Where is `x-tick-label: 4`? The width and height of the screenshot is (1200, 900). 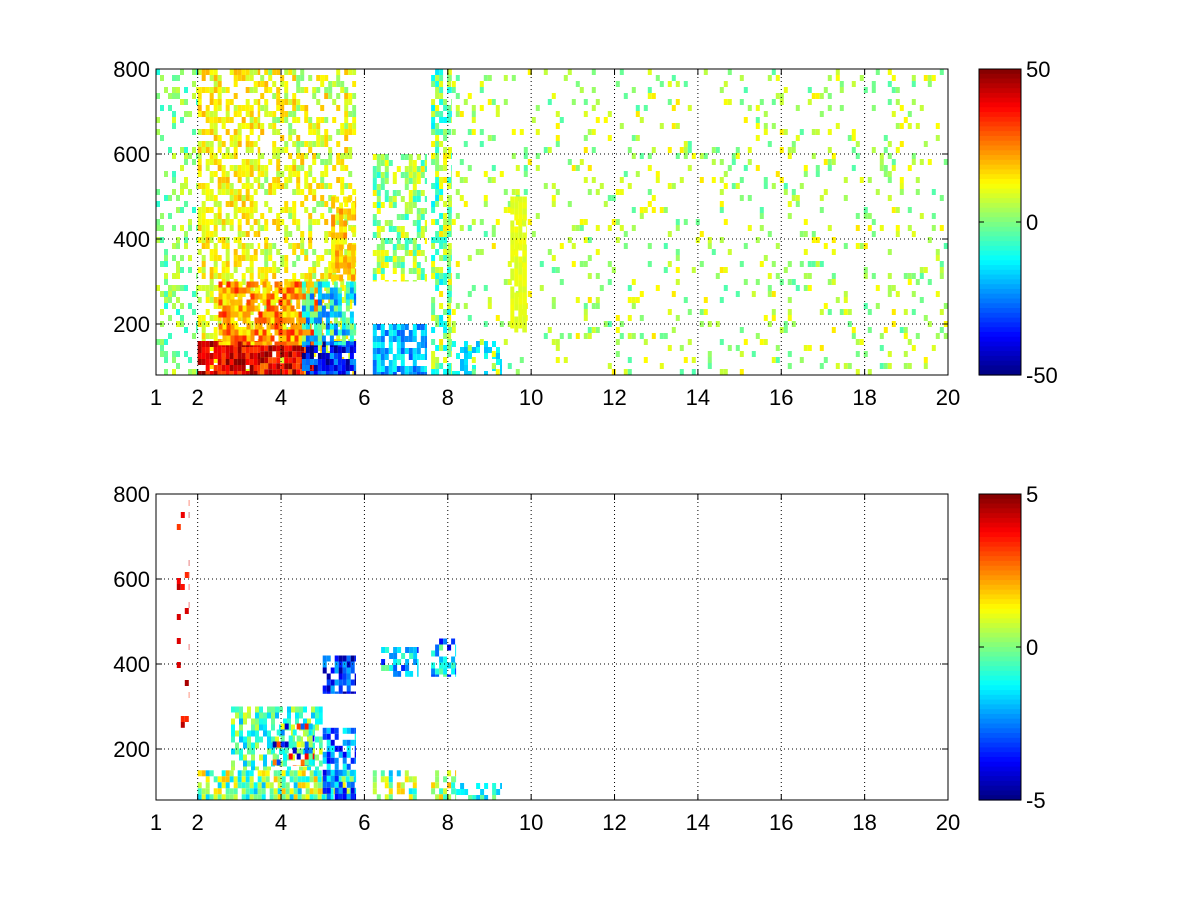 x-tick-label: 4 is located at coordinates (281, 822).